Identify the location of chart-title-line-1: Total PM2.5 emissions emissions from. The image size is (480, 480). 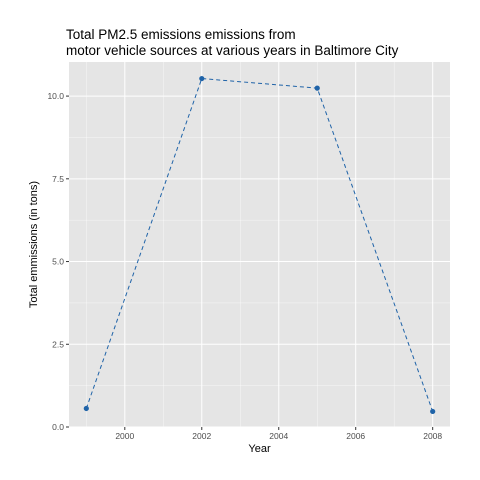
(181, 34).